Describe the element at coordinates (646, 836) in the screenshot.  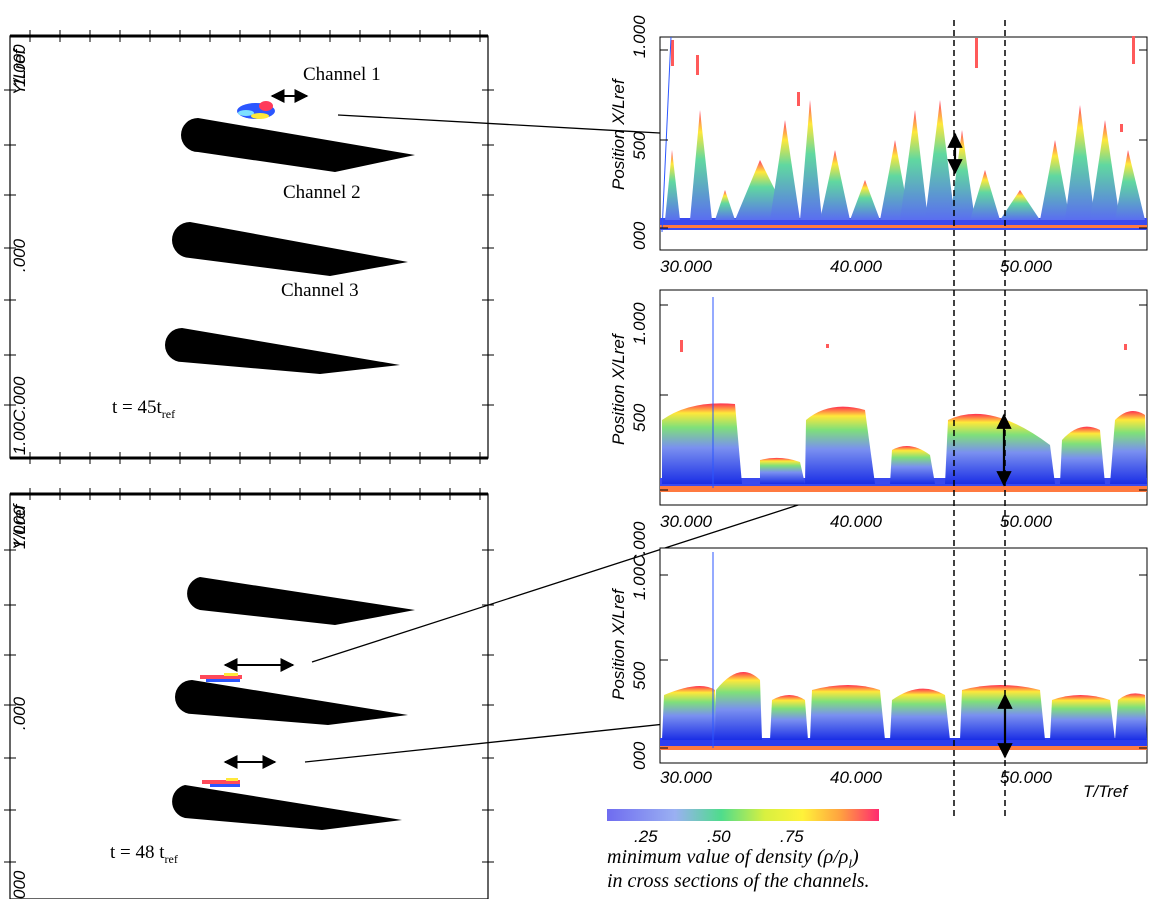
I see `colorbar-tick-25: .25` at that location.